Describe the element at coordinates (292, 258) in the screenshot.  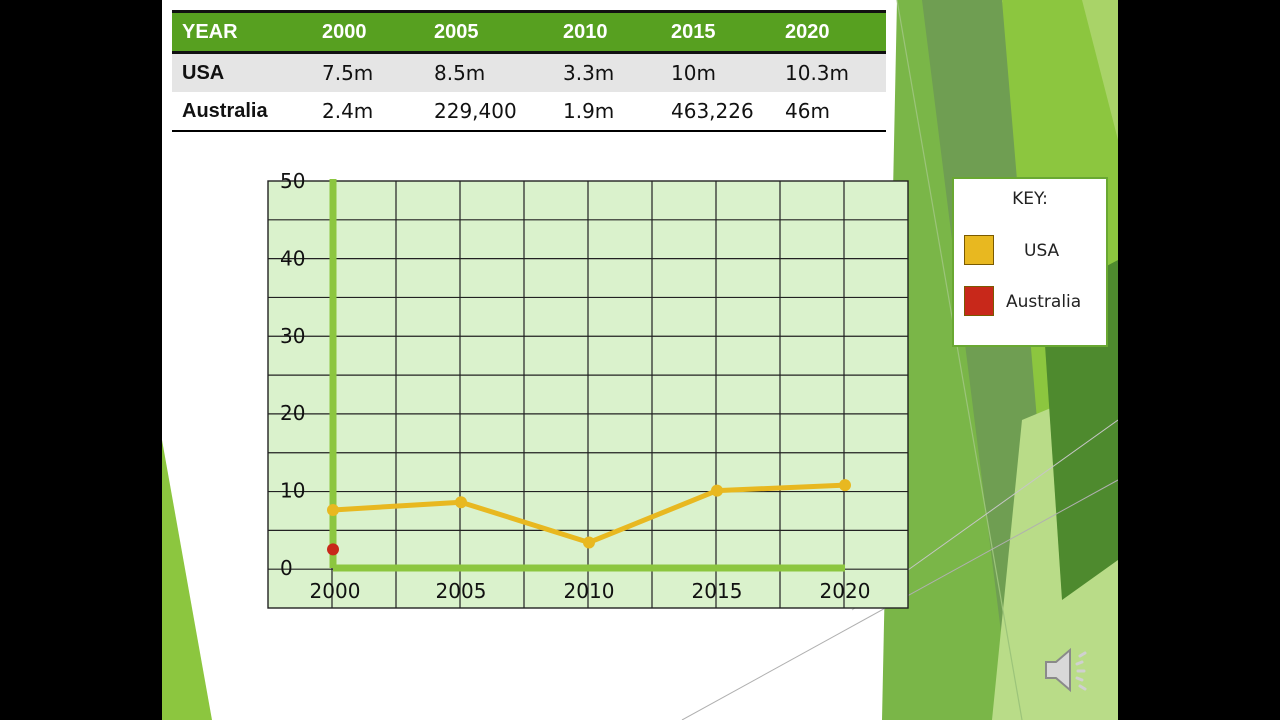
I see `y-tick-label: 40` at that location.